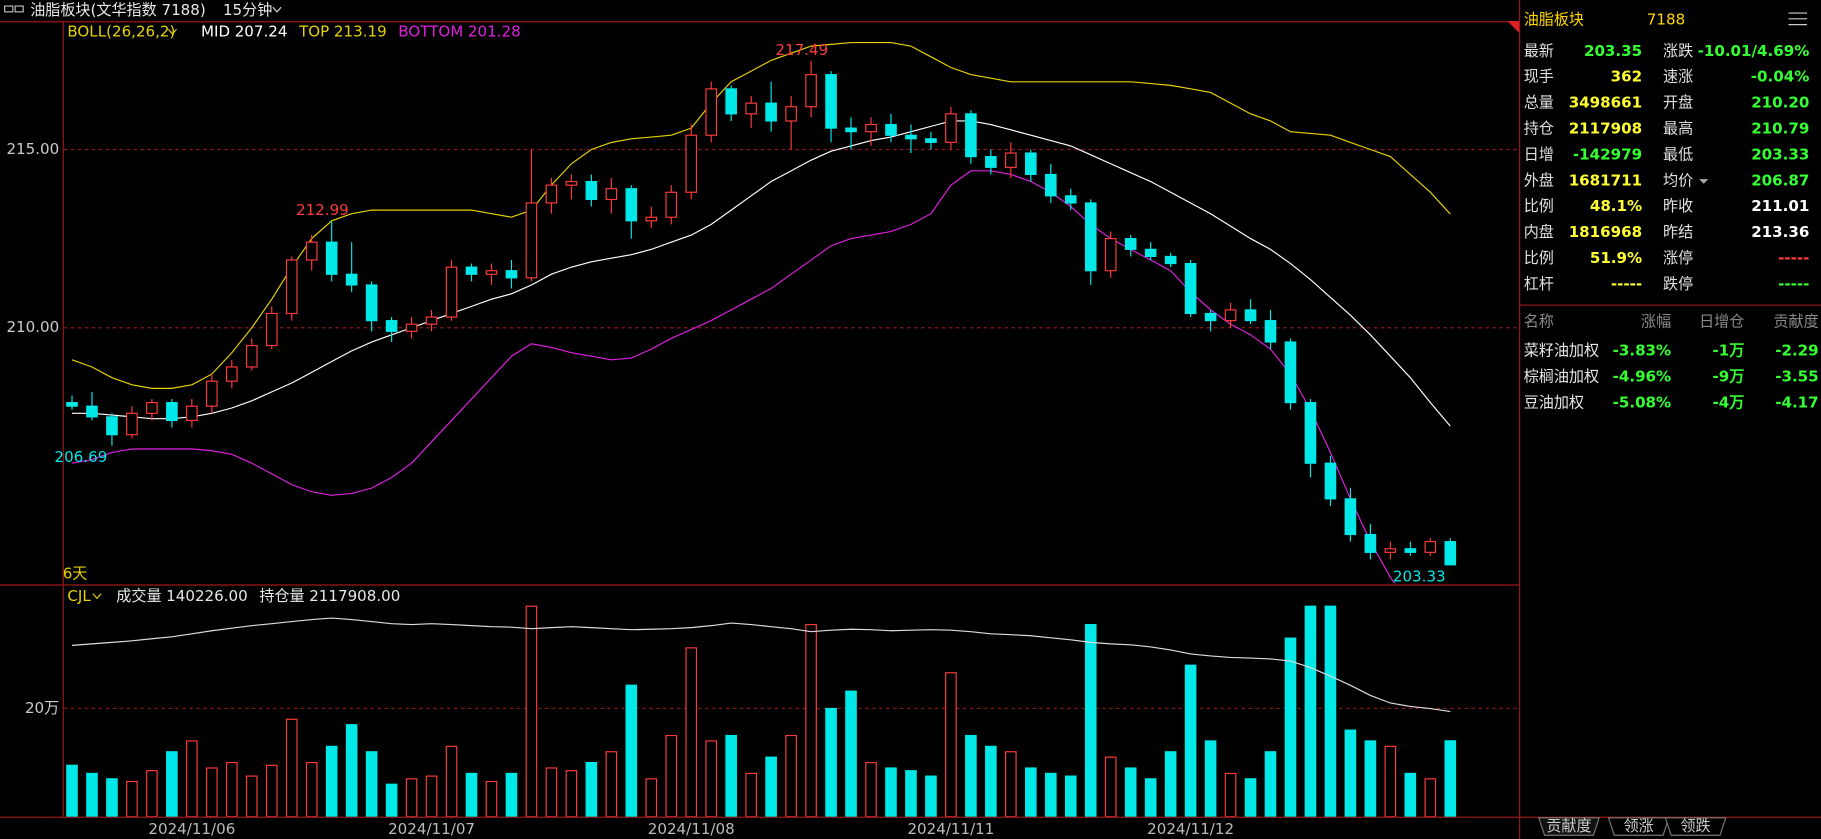  I want to click on quote-value: 210.20, so click(1780, 103).